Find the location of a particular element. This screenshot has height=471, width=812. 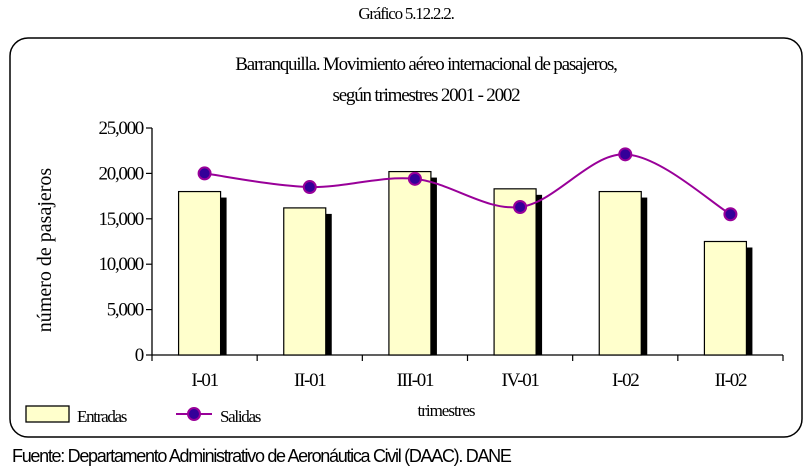

chart-title-line-2: según trimestres 2001 - 2002 is located at coordinates (427, 95).